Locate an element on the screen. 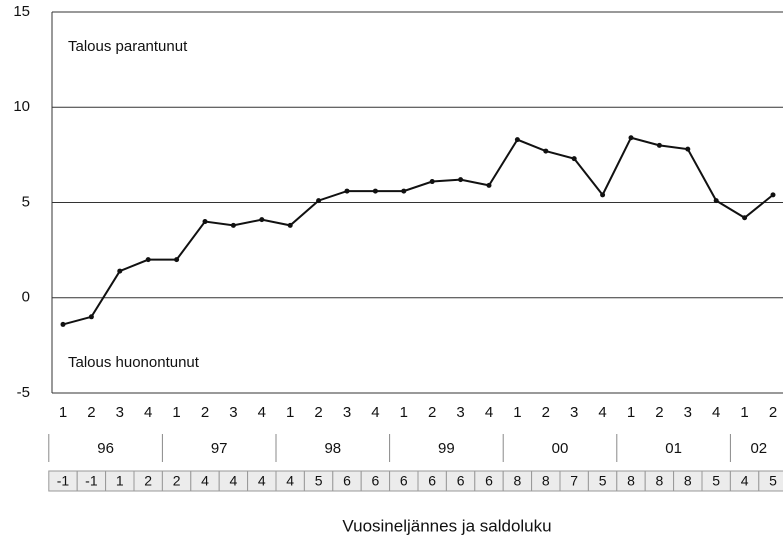 This screenshot has width=783, height=542. x-axis-label: Vuosineljännes ja saldoluku is located at coordinates (446, 525).